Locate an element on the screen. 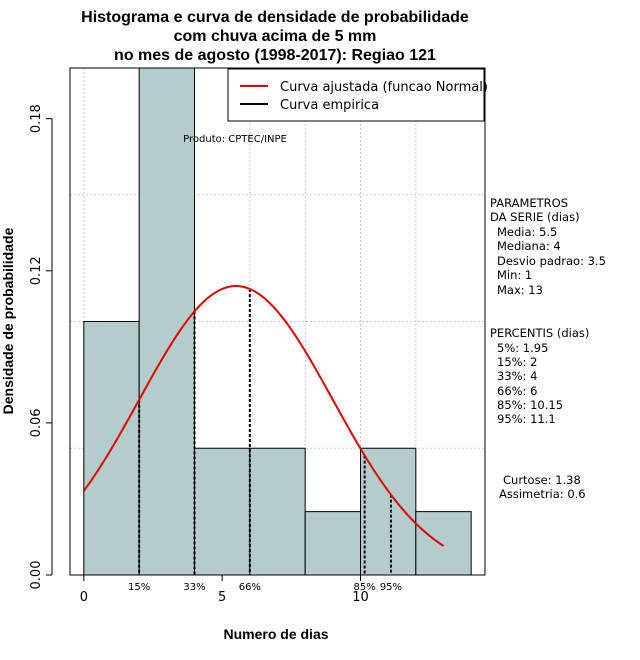  legend-label-fitted: Curva ajustada (funcao Normal) is located at coordinates (384, 87).